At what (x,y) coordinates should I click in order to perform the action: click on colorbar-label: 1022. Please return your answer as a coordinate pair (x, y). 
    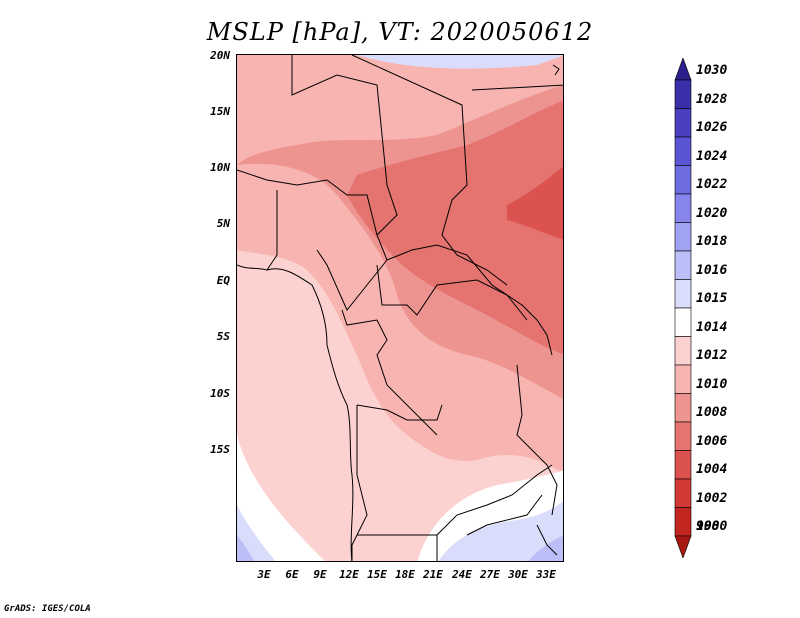
    Looking at the image, I should click on (712, 184).